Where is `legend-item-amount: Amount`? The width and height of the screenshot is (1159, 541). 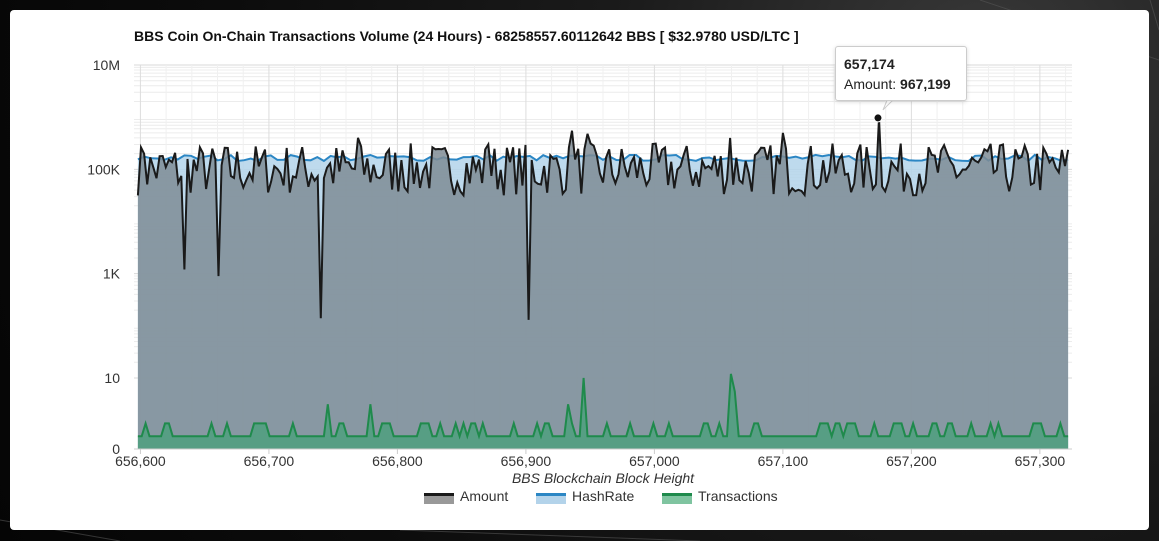 legend-item-amount: Amount is located at coordinates (466, 496).